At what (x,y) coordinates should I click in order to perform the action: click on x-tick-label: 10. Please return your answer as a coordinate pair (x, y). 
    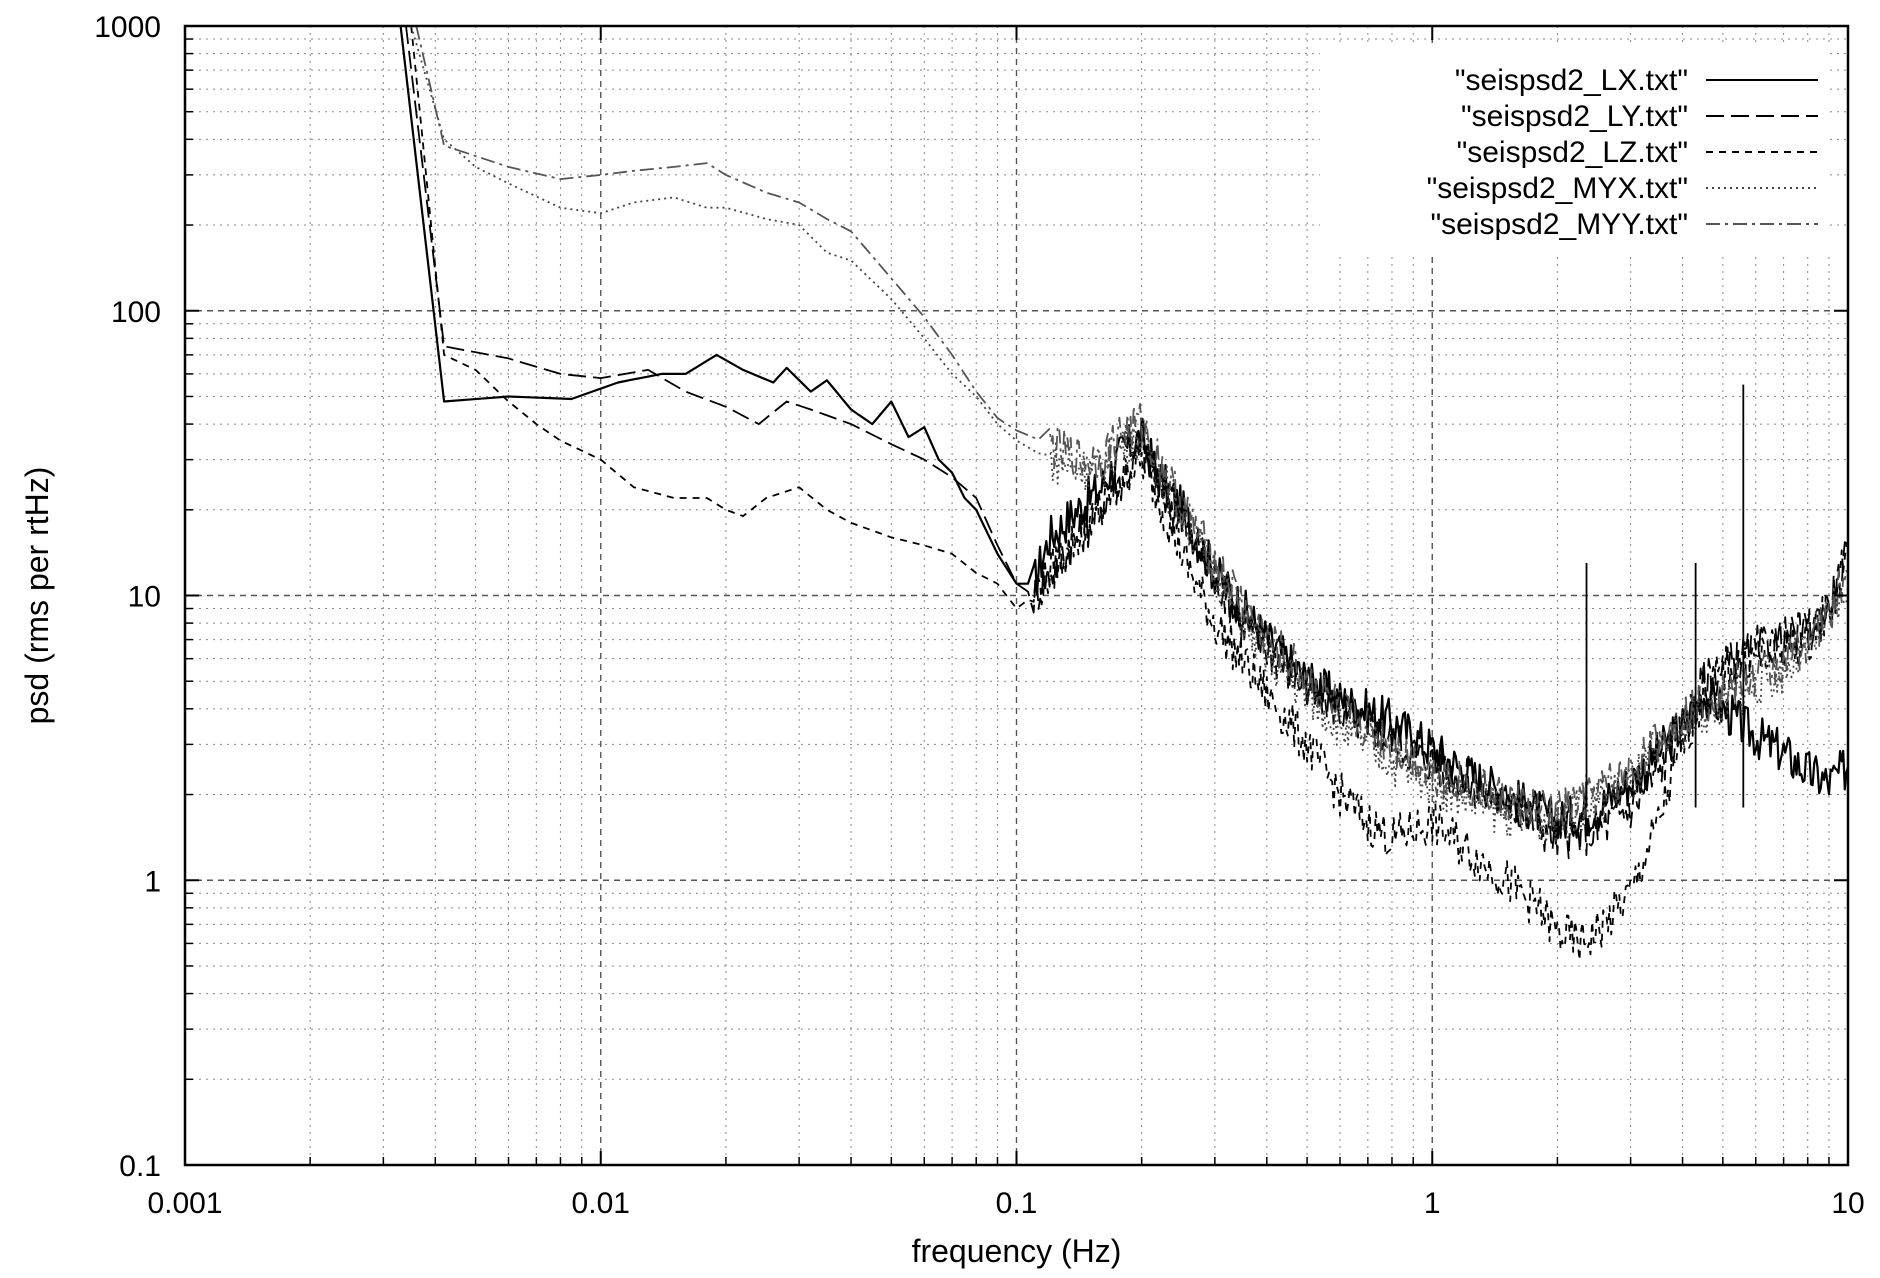
    Looking at the image, I should click on (1847, 1203).